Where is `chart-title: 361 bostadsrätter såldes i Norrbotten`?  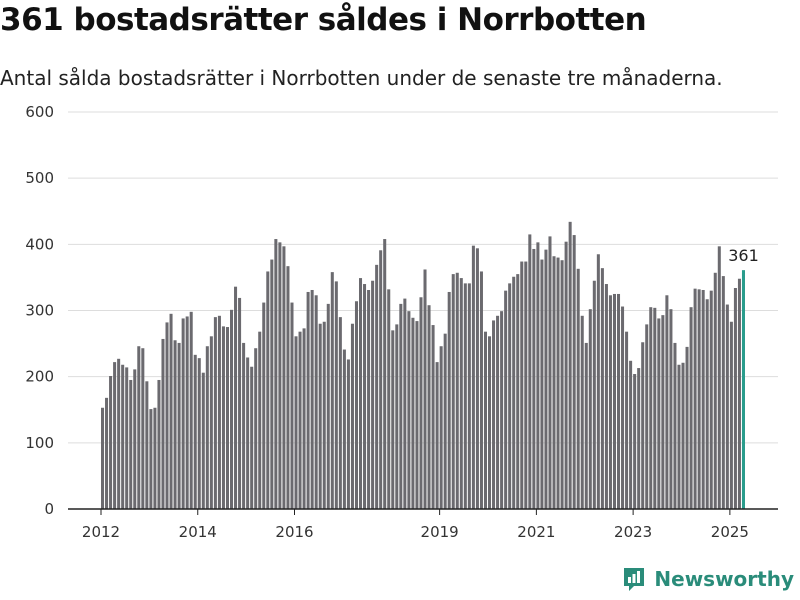
chart-title: 361 bostadsrätter såldes i Norrbotten is located at coordinates (323, 20).